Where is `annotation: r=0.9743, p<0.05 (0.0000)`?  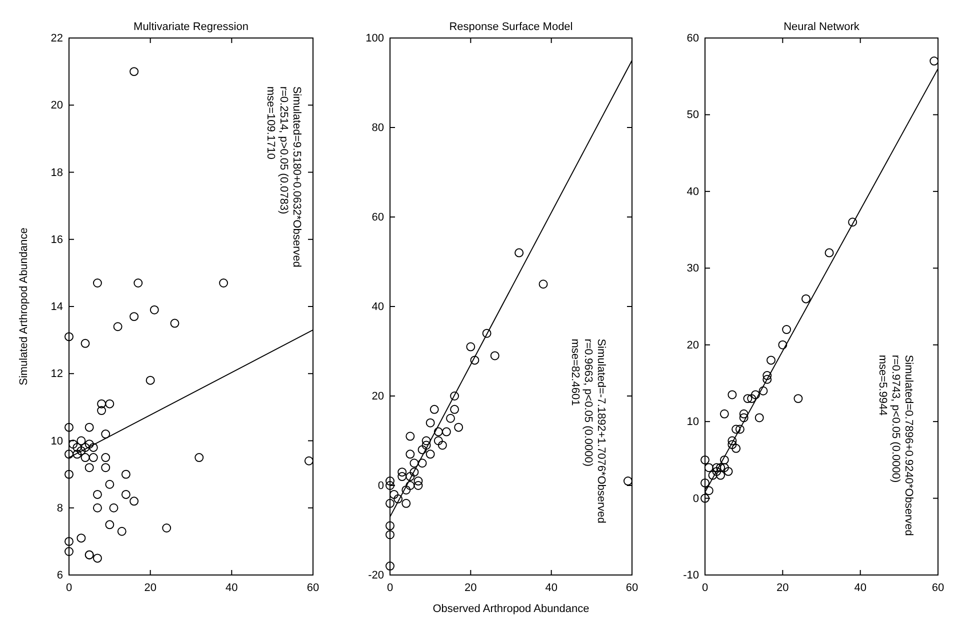
annotation: r=0.9743, p<0.05 (0.0000) is located at coordinates (895, 418).